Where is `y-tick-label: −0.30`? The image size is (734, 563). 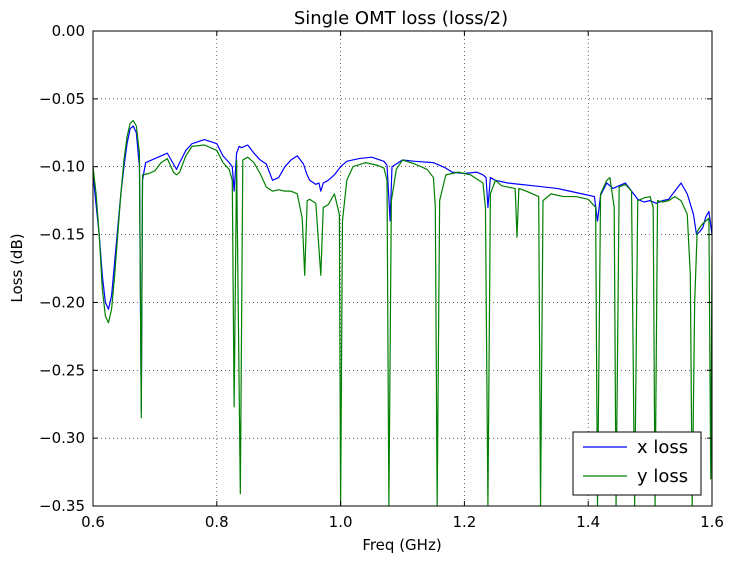 y-tick-label: −0.30 is located at coordinates (62, 438).